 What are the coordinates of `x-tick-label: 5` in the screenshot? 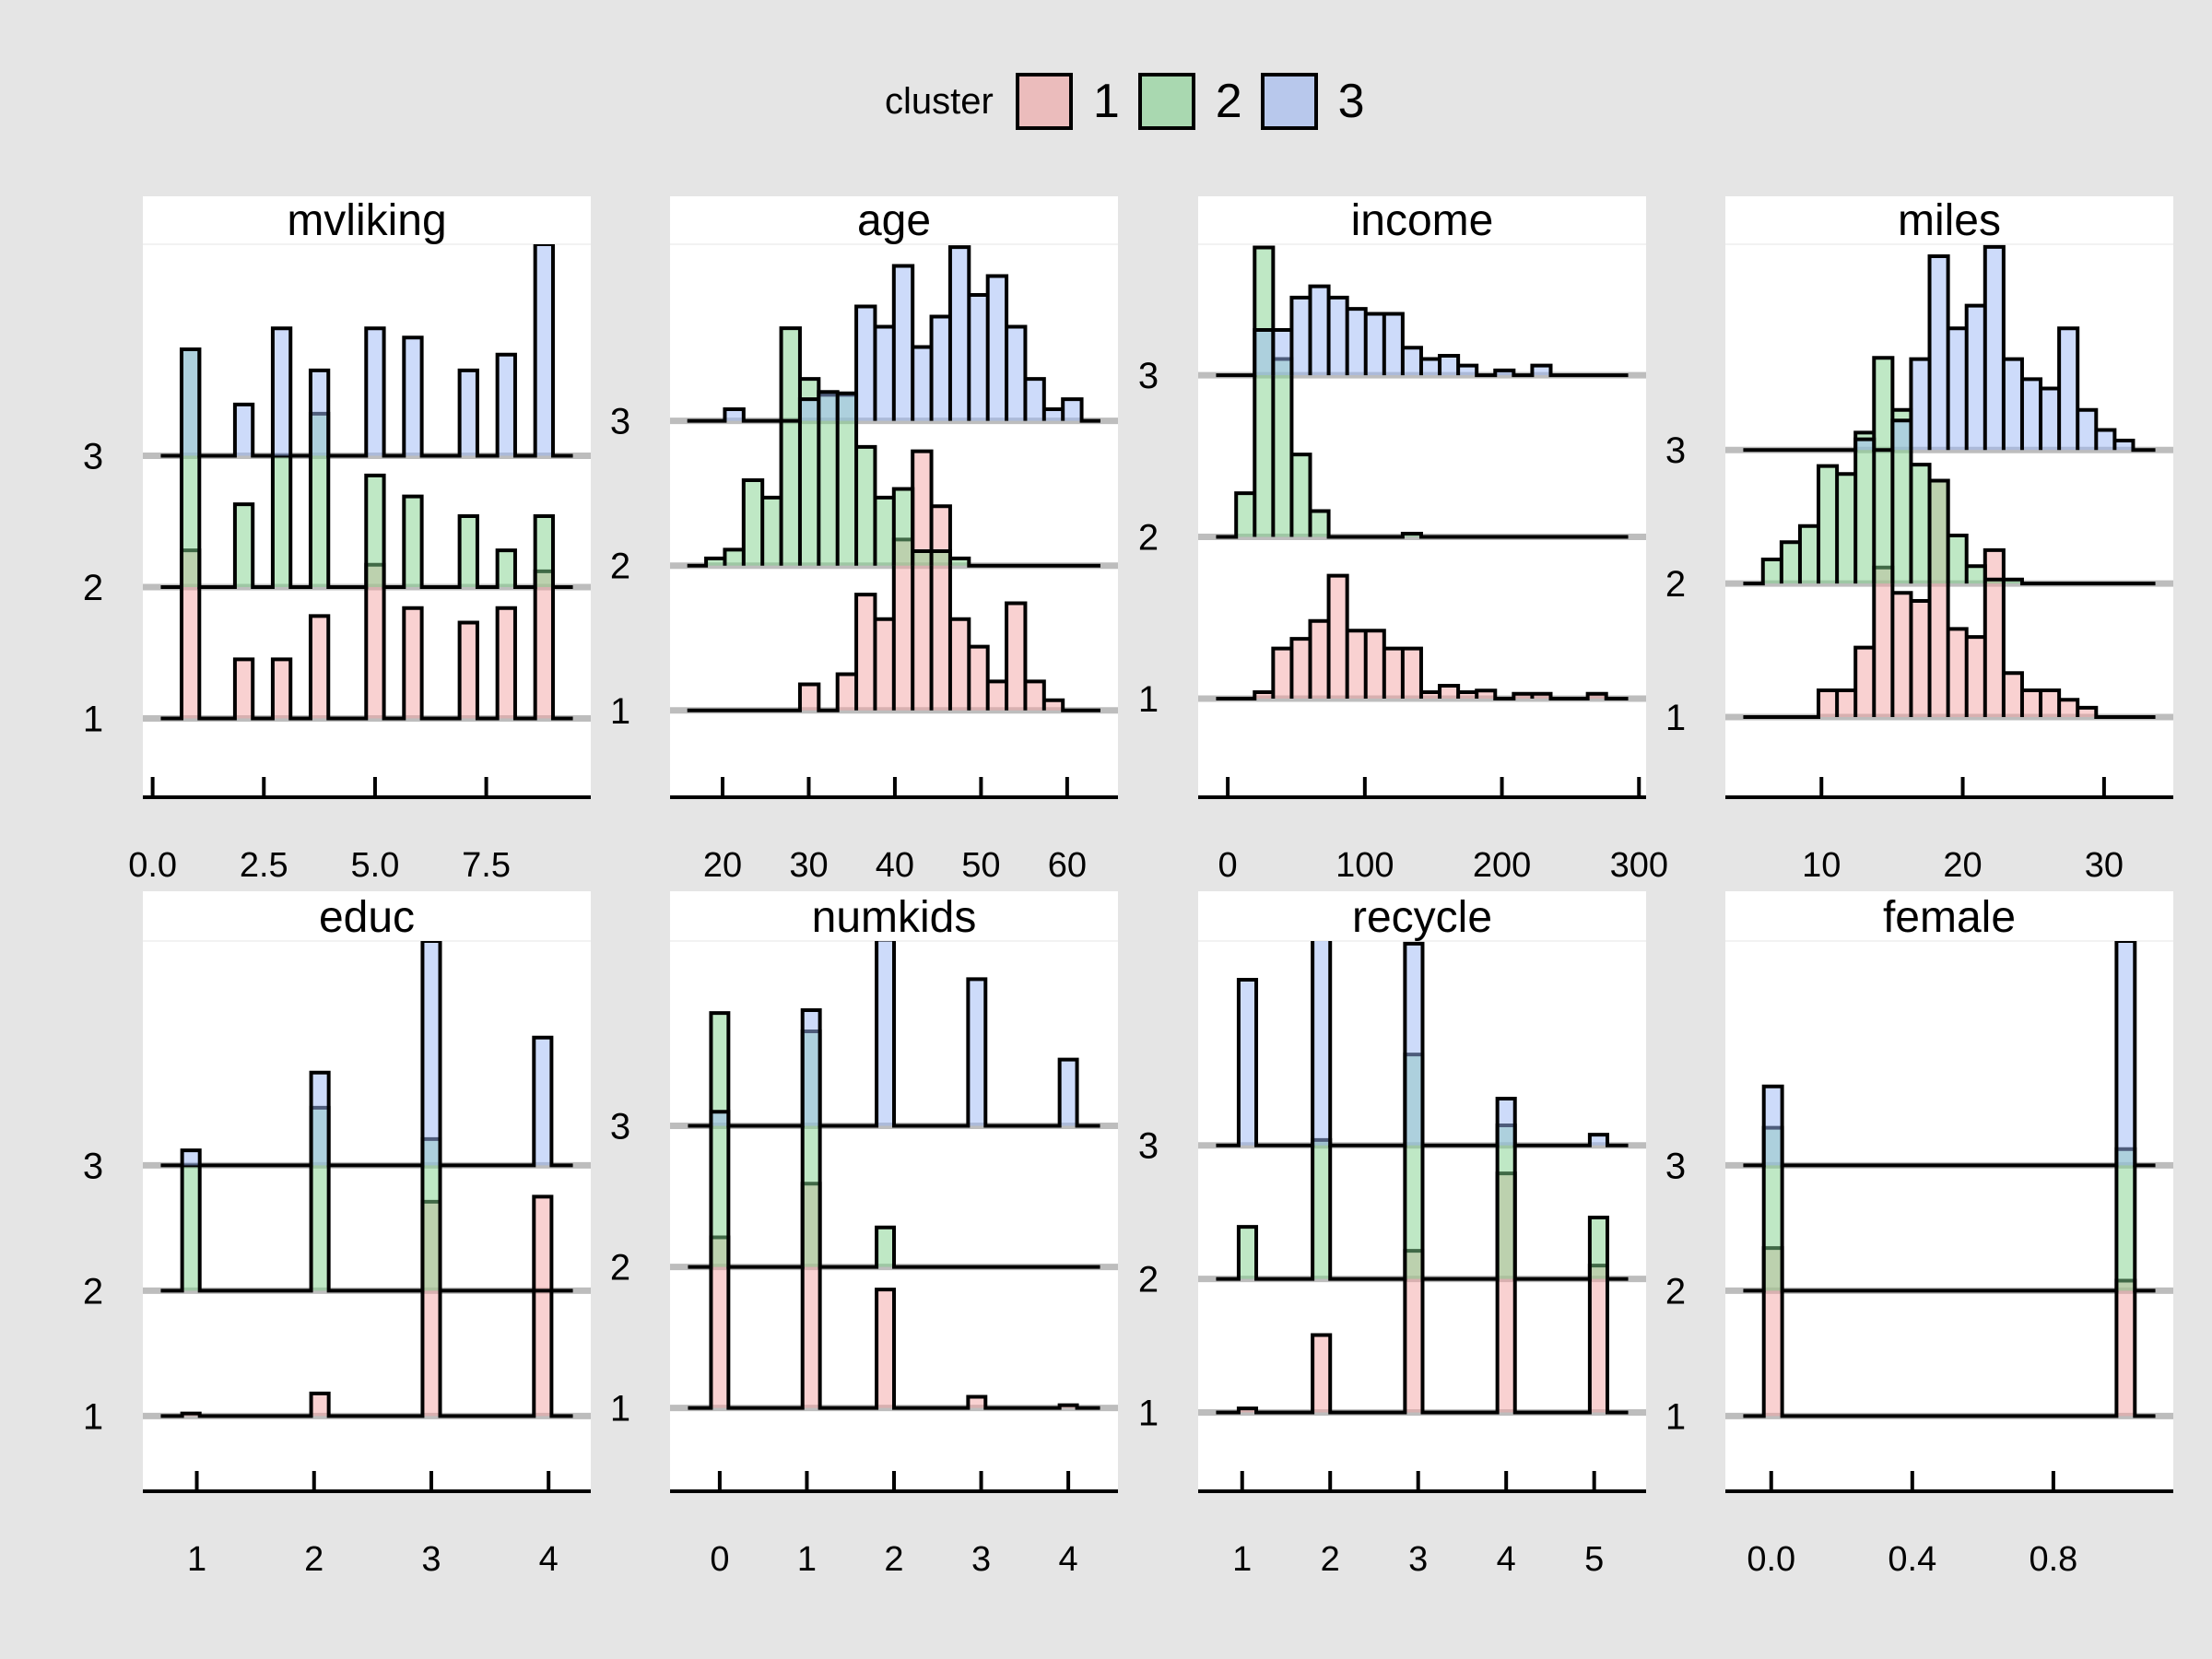 It's located at (1594, 1559).